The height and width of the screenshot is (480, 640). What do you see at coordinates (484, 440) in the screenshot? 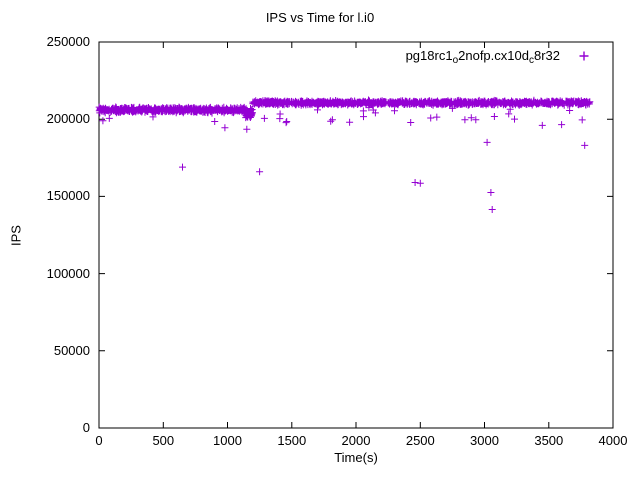
I see `x-tick-label: 3000` at bounding box center [484, 440].